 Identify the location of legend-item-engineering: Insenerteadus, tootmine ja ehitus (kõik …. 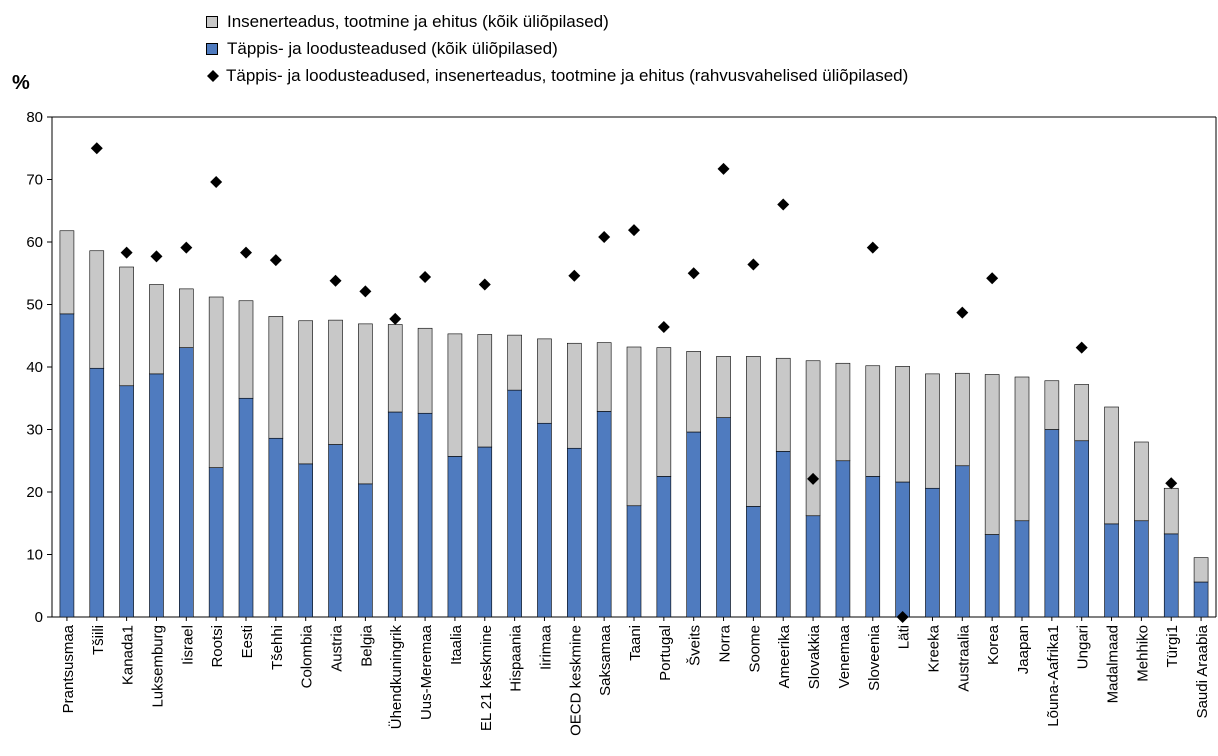
(557, 21).